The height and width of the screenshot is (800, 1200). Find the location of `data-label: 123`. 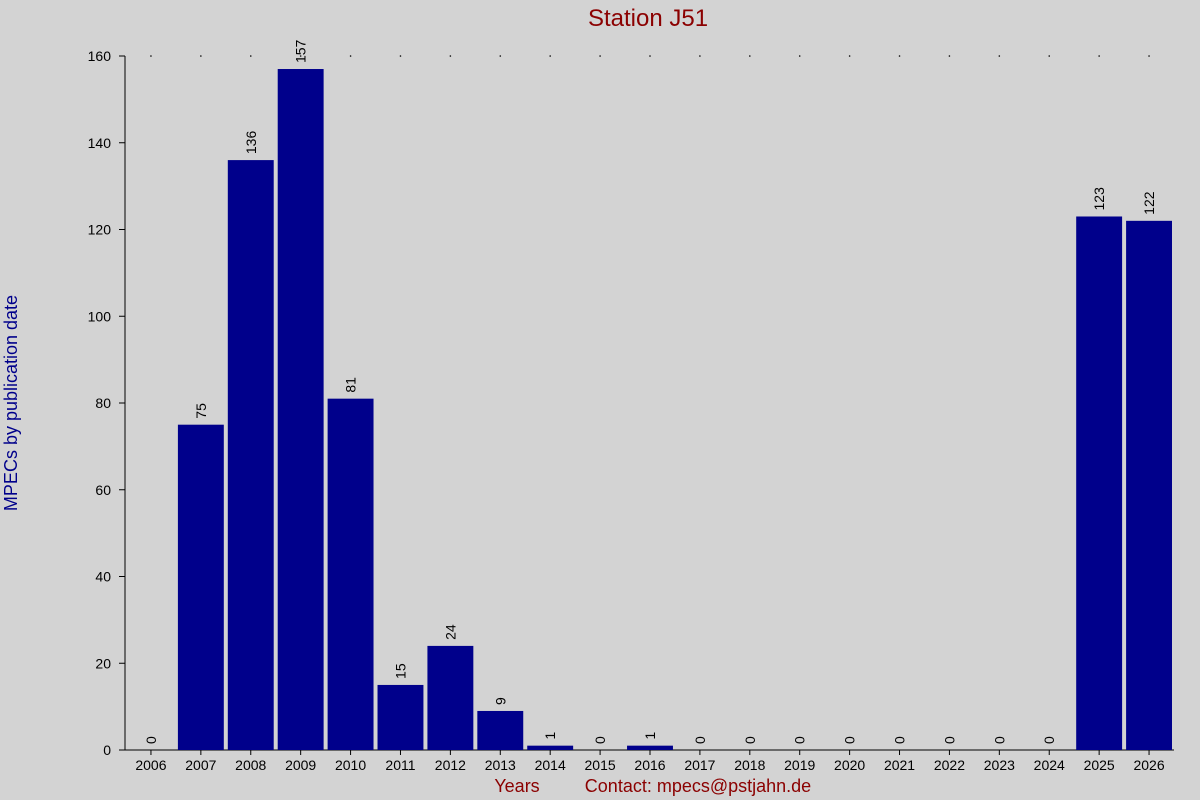

data-label: 123 is located at coordinates (1099, 199).